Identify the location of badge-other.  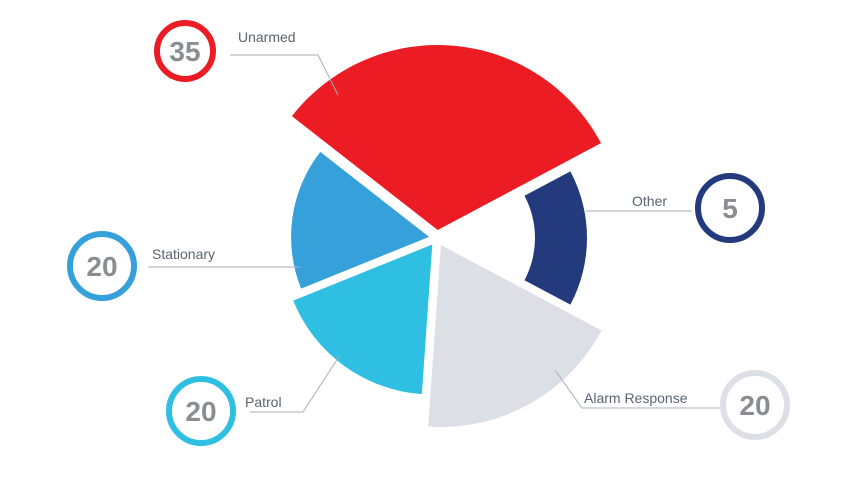
(730, 208).